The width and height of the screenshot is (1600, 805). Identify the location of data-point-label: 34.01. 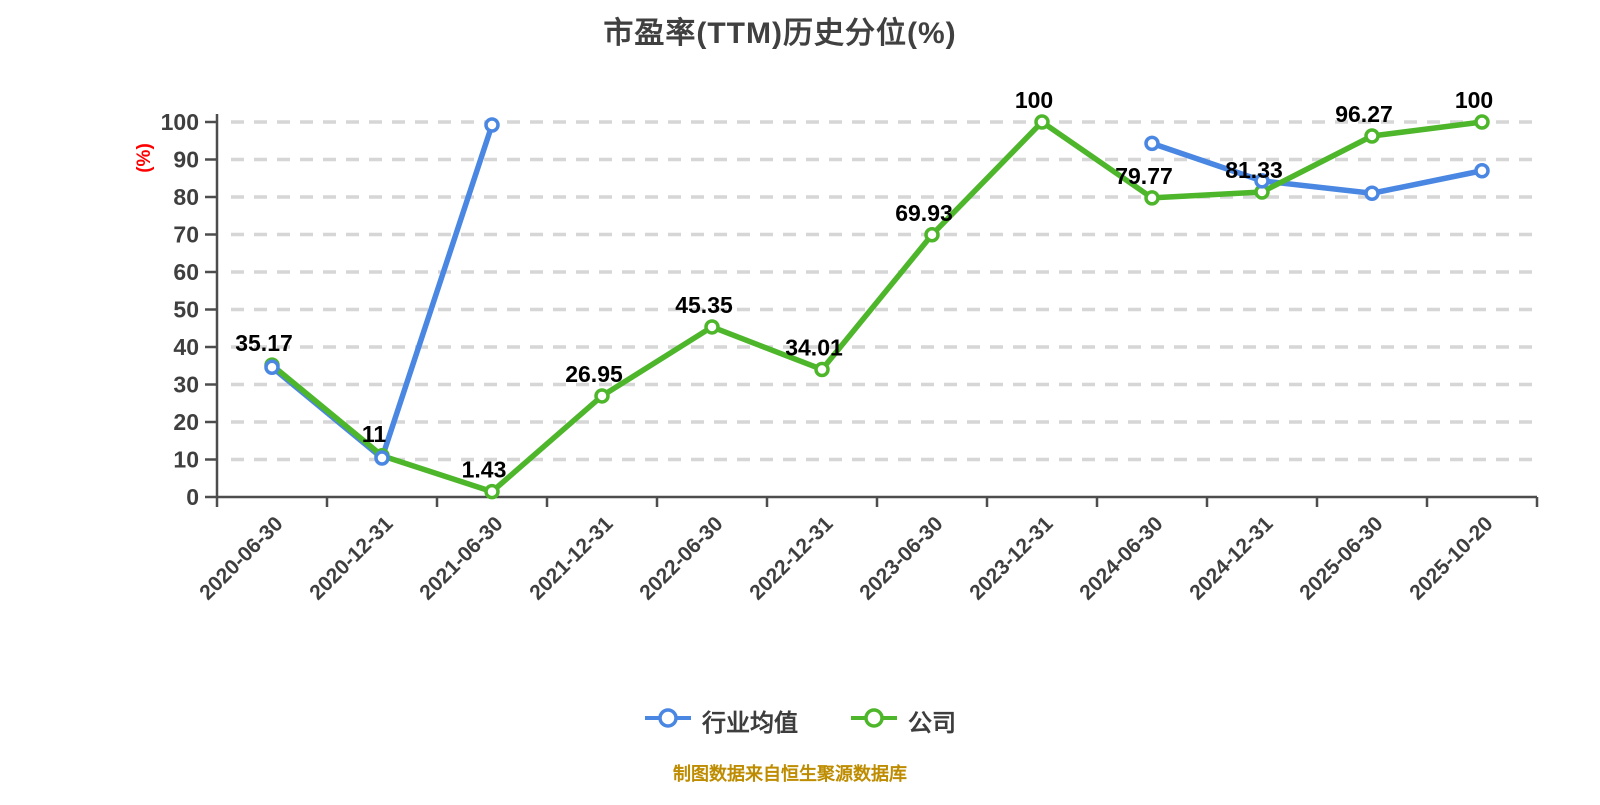
(814, 347).